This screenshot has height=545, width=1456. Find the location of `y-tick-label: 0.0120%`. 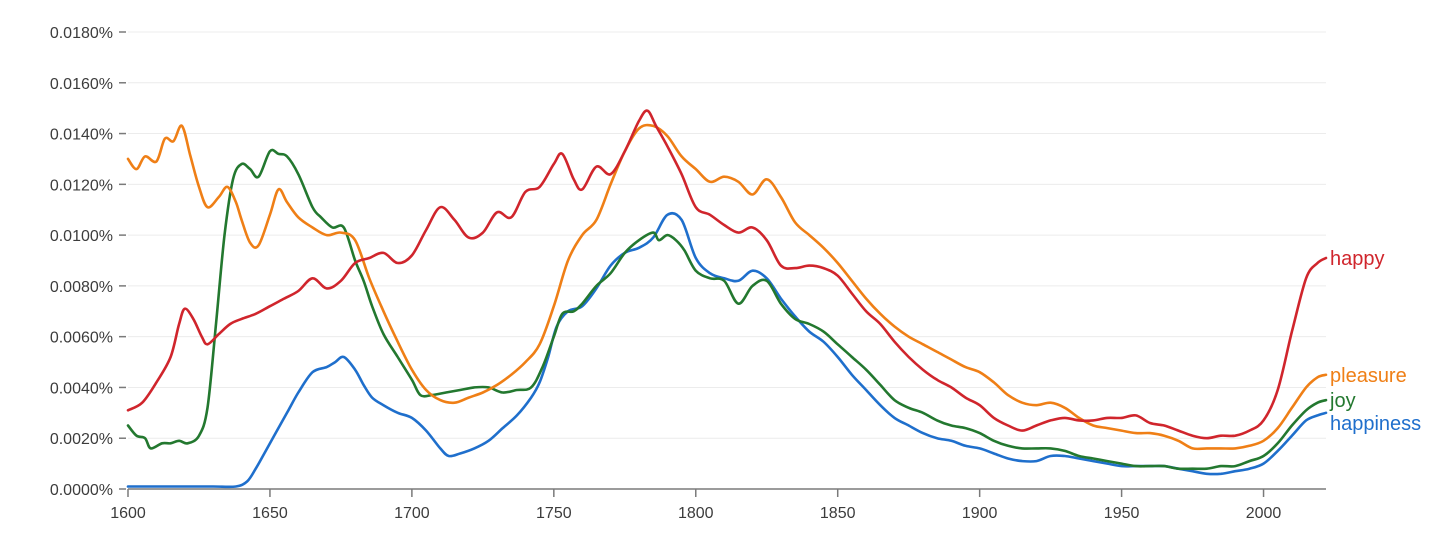

y-tick-label: 0.0120% is located at coordinates (81, 185).